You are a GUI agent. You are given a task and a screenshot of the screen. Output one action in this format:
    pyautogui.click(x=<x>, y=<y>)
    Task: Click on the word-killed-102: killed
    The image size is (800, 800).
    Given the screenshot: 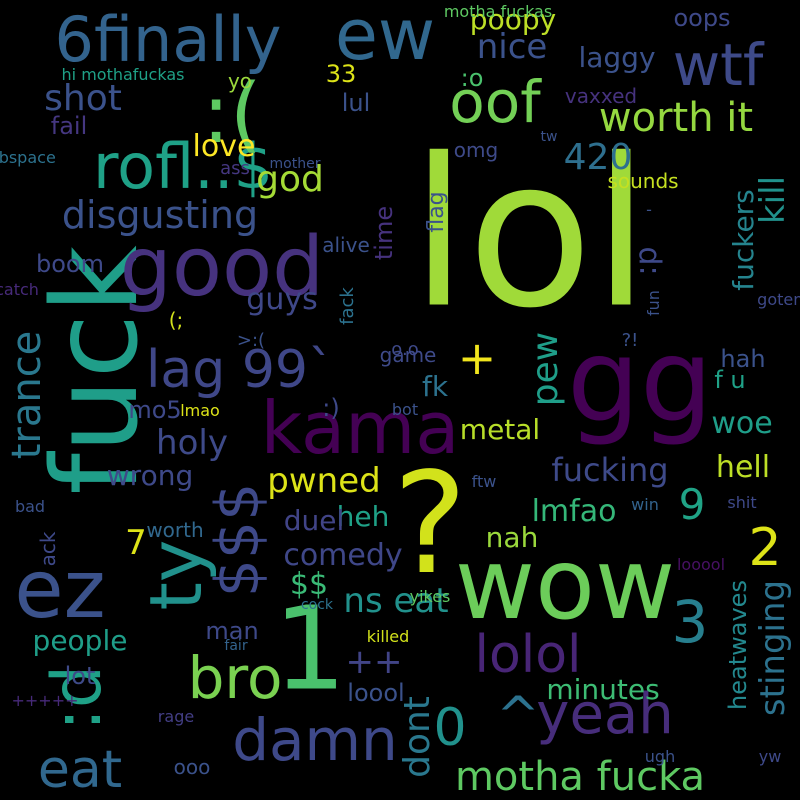 What is the action you would take?
    pyautogui.click(x=388, y=636)
    